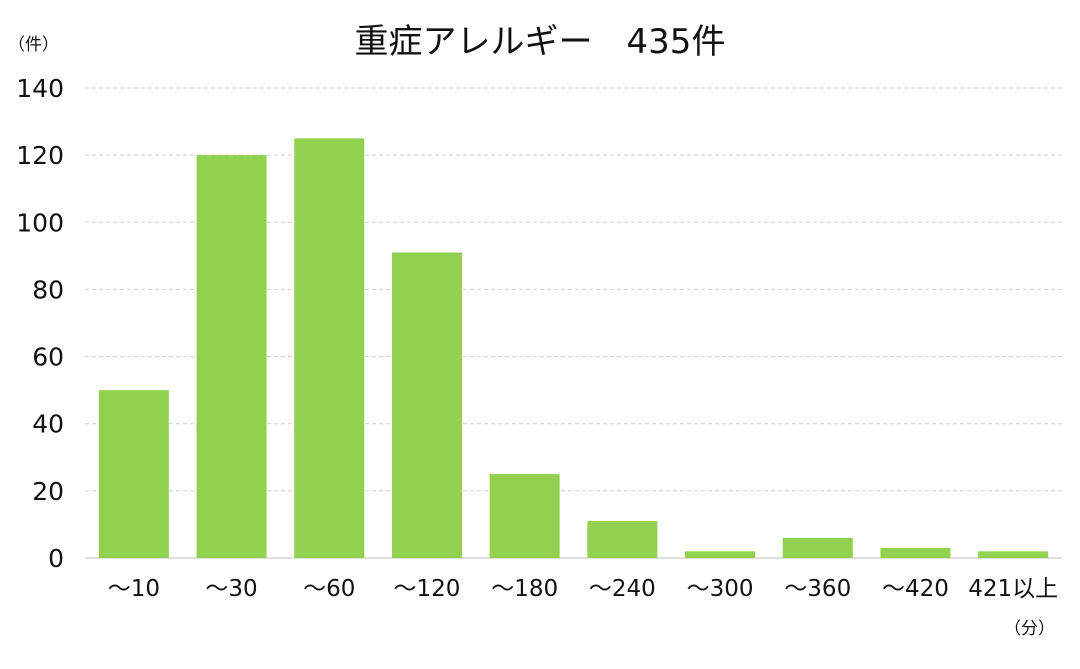 The image size is (1080, 669). Describe the element at coordinates (915, 589) in the screenshot. I see `x-tick-label: ～420` at that location.